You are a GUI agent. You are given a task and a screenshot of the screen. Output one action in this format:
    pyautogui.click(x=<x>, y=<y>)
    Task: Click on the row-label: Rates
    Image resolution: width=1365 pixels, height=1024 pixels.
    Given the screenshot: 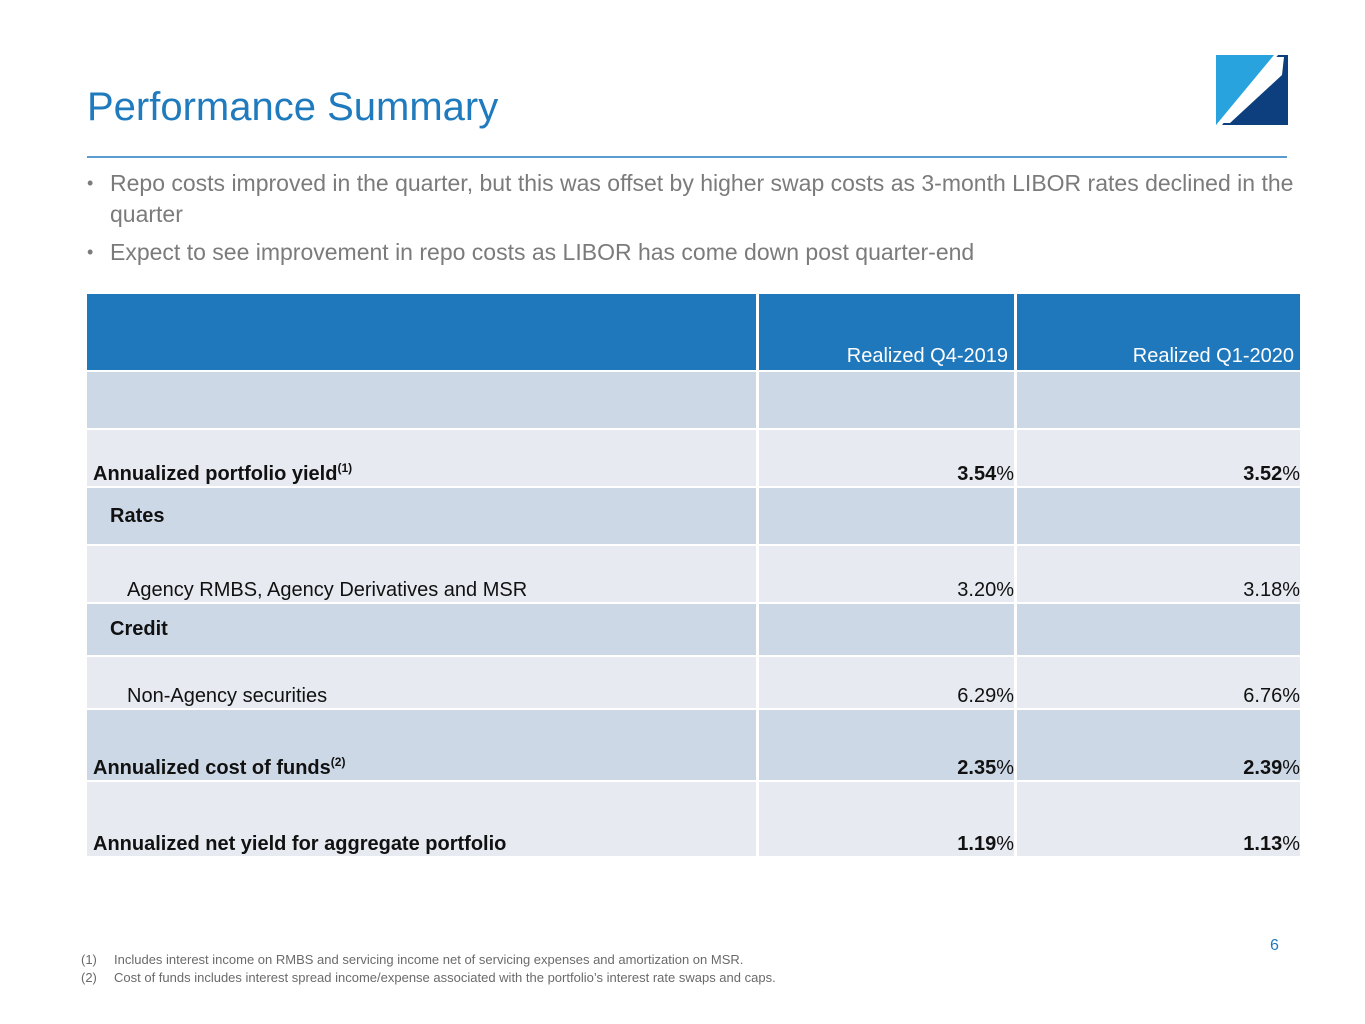 What is the action you would take?
    pyautogui.click(x=421, y=516)
    